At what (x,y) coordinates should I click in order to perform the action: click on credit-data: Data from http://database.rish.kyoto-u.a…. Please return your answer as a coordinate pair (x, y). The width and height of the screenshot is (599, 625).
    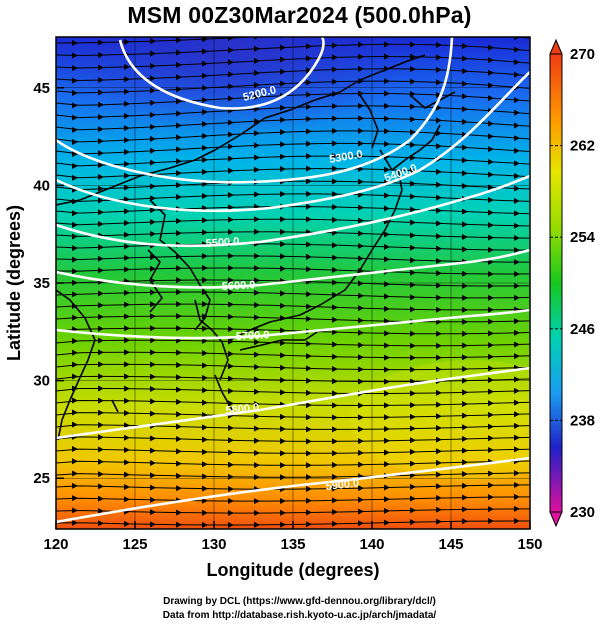
    Looking at the image, I should click on (299, 615).